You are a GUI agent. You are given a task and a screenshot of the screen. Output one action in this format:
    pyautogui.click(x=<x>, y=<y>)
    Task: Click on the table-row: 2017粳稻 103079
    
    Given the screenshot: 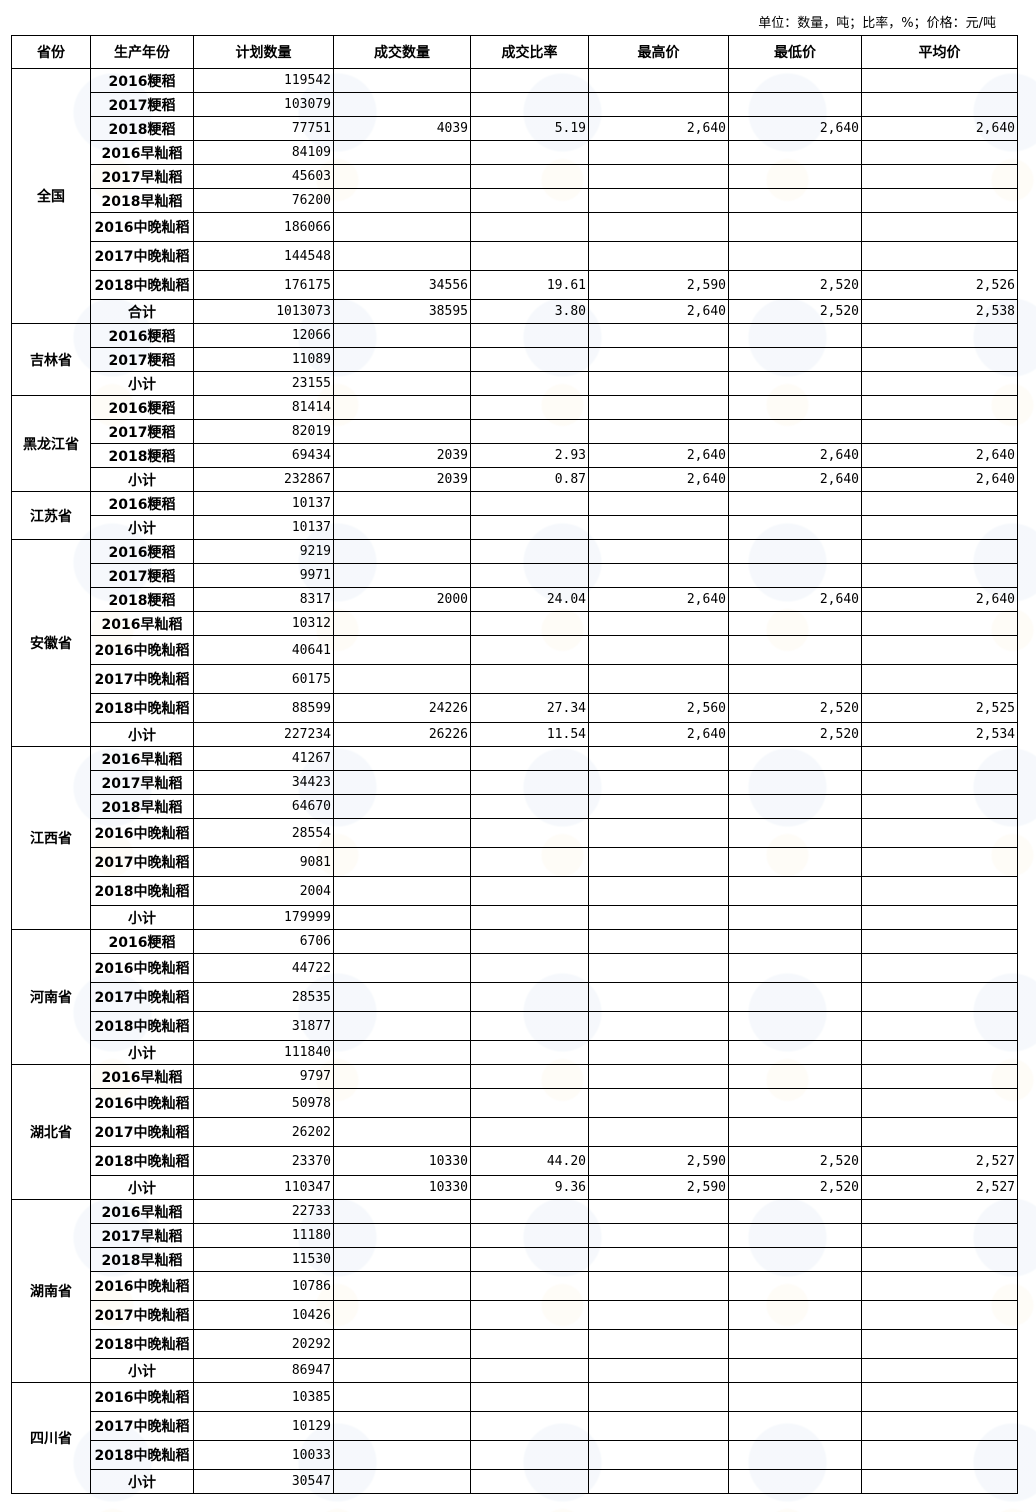 What is the action you would take?
    pyautogui.click(x=515, y=104)
    